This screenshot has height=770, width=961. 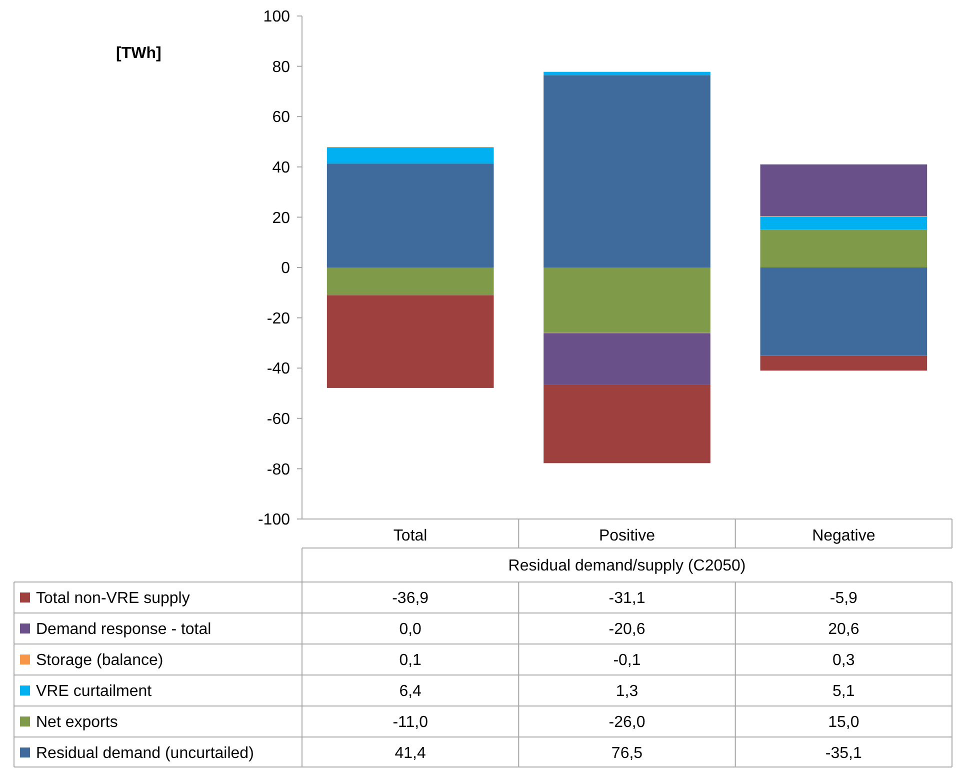 What do you see at coordinates (139, 53) in the screenshot?
I see `text: [TWh]` at bounding box center [139, 53].